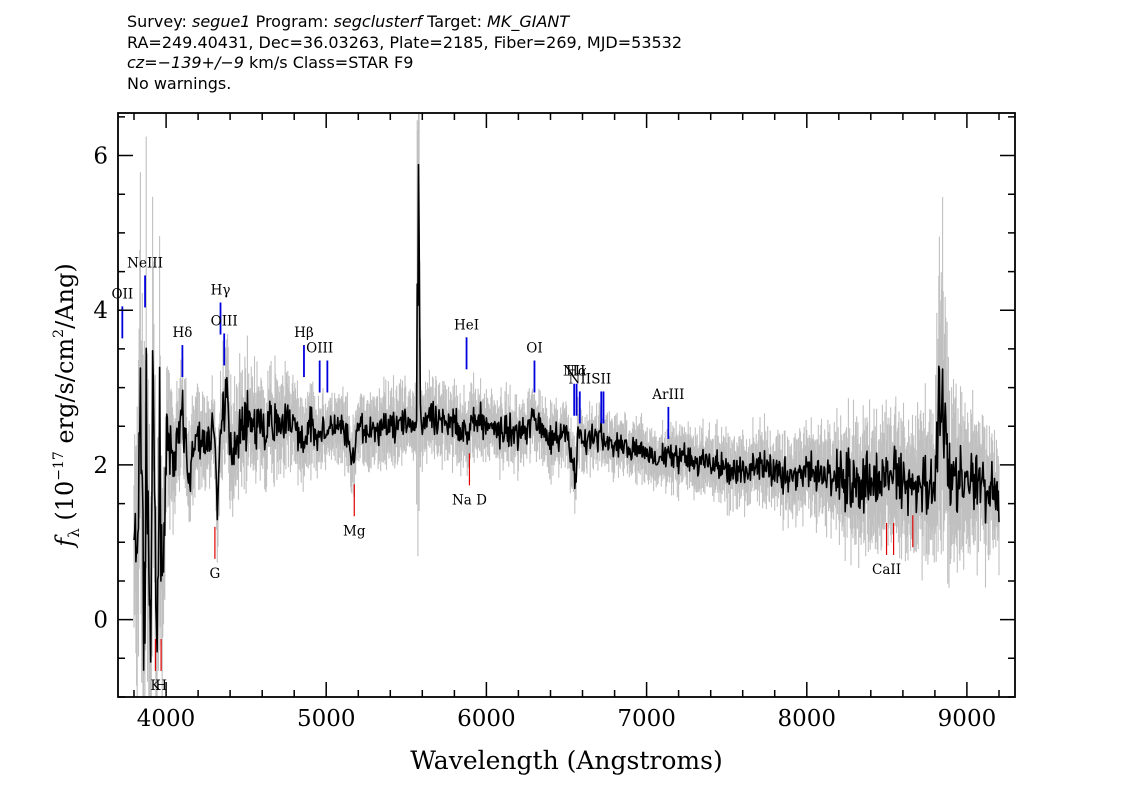 The width and height of the screenshot is (1134, 810). Describe the element at coordinates (100, 311) in the screenshot. I see `y-tick-label: 4` at that location.